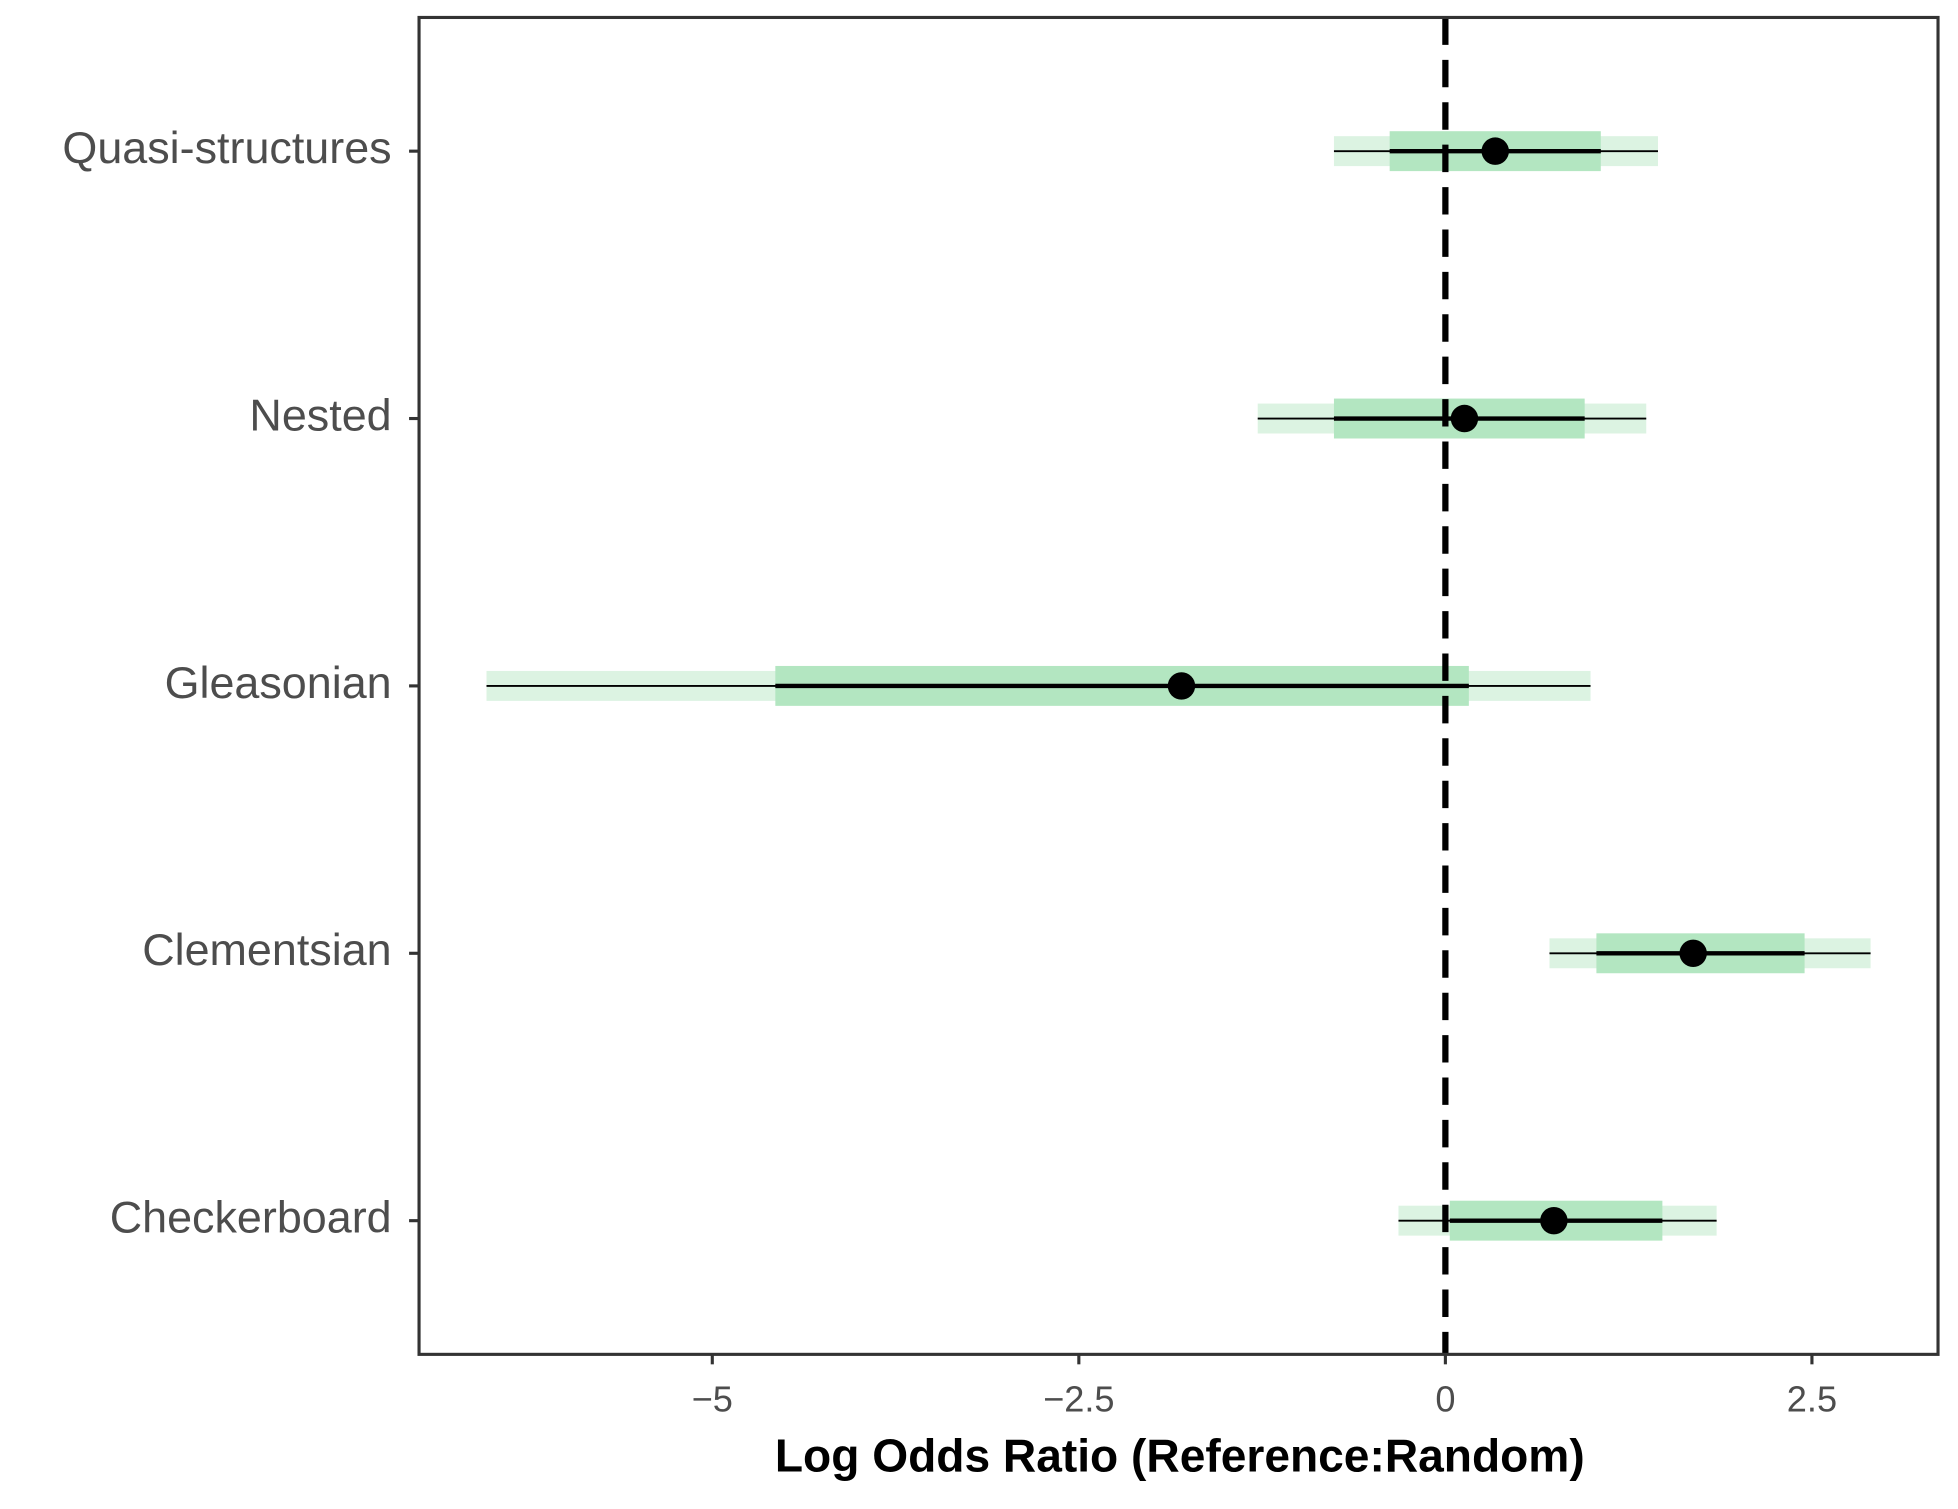 The width and height of the screenshot is (1958, 1509). Describe the element at coordinates (1180, 1455) in the screenshot. I see `x-axis-title: Log Odds Ratio (Reference:Random)` at that location.